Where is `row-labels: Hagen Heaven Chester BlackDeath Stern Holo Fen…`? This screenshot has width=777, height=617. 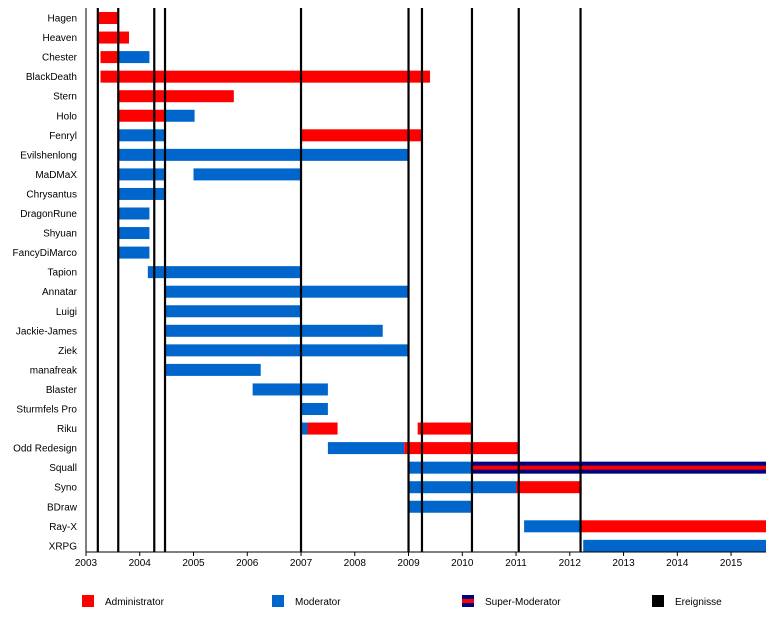
row-labels: Hagen Heaven Chester BlackDeath Stern Holo Fen… is located at coordinates (45, 283).